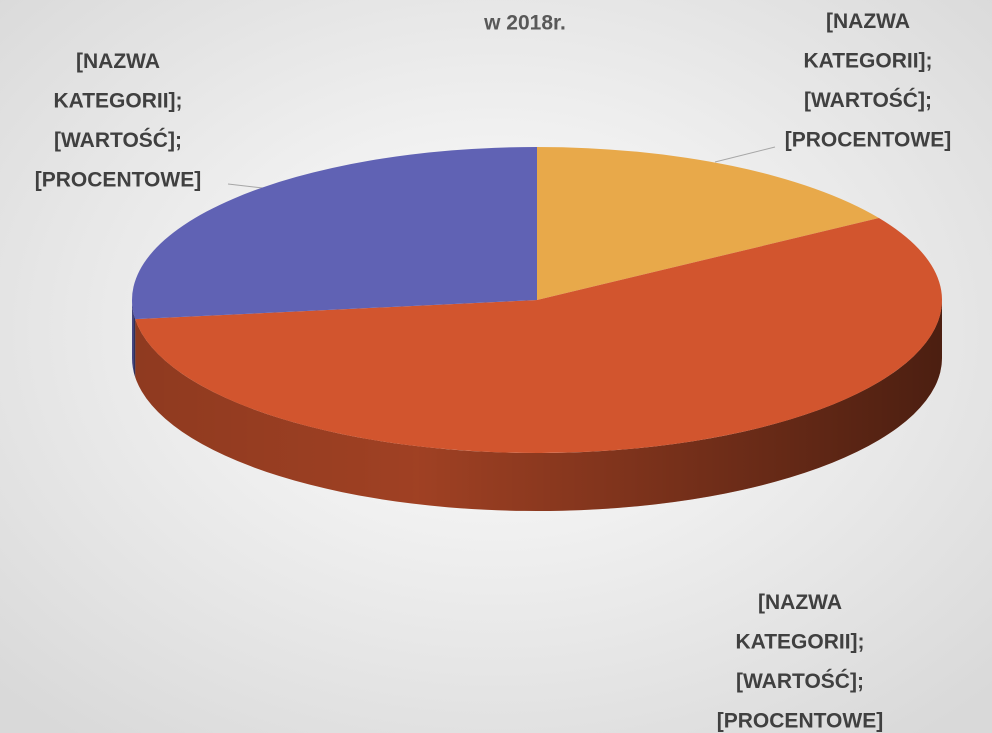 The width and height of the screenshot is (992, 733). What do you see at coordinates (134, 339) in the screenshot?
I see `slice-side-shade` at bounding box center [134, 339].